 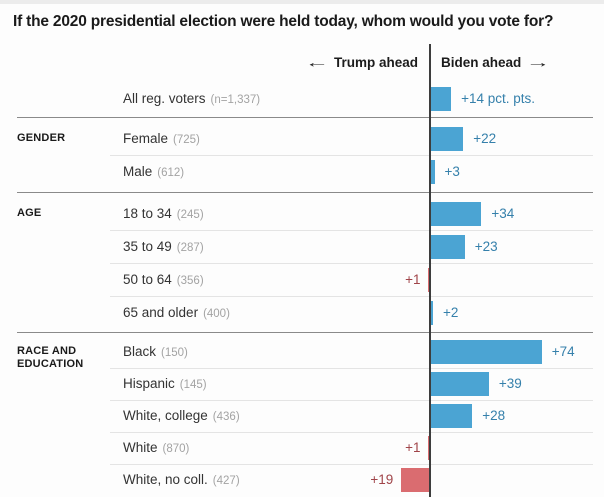 I want to click on chart-row: 50 to 64 (356) +1, so click(x=305, y=279).